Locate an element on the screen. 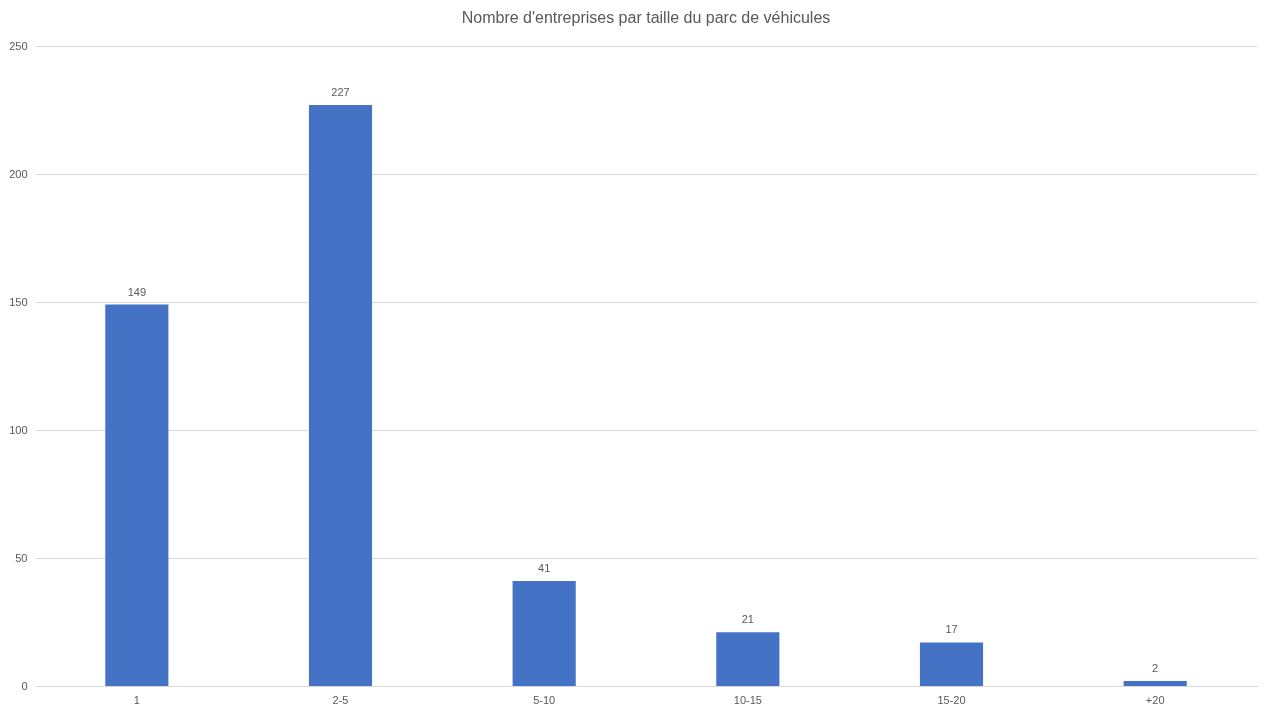  y-tick-label: 100 is located at coordinates (18, 429).